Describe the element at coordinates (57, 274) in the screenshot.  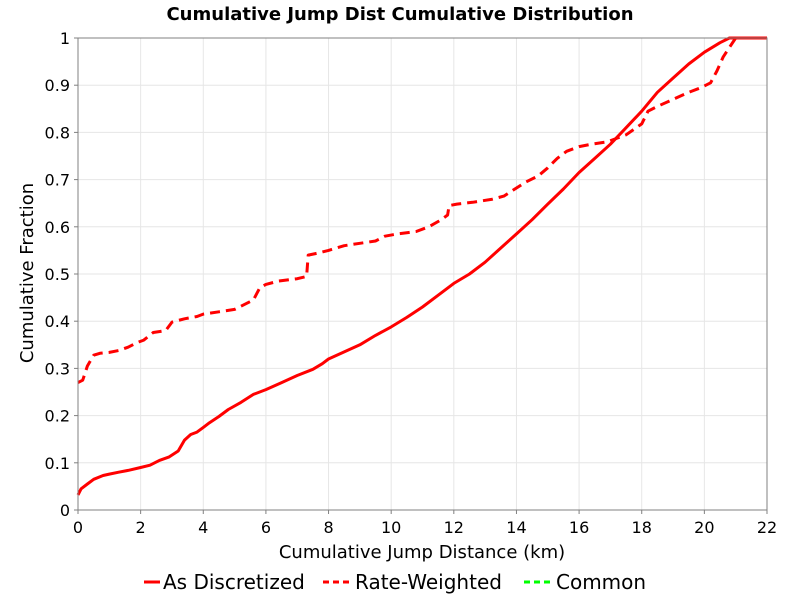
I see `y-tick-label: 0.5` at that location.